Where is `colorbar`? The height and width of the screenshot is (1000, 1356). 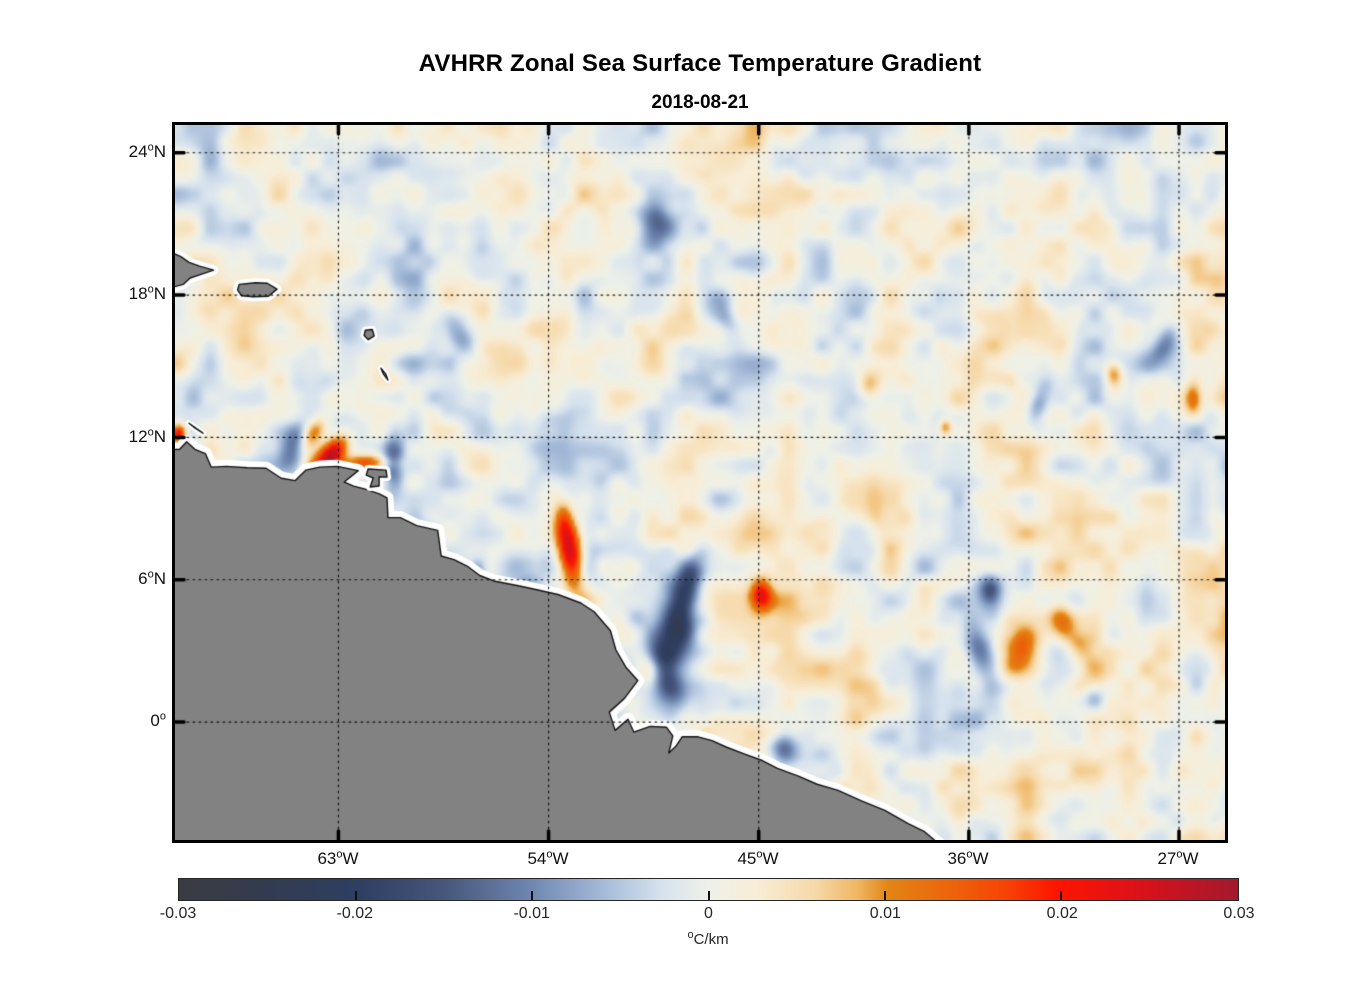
colorbar is located at coordinates (708, 889).